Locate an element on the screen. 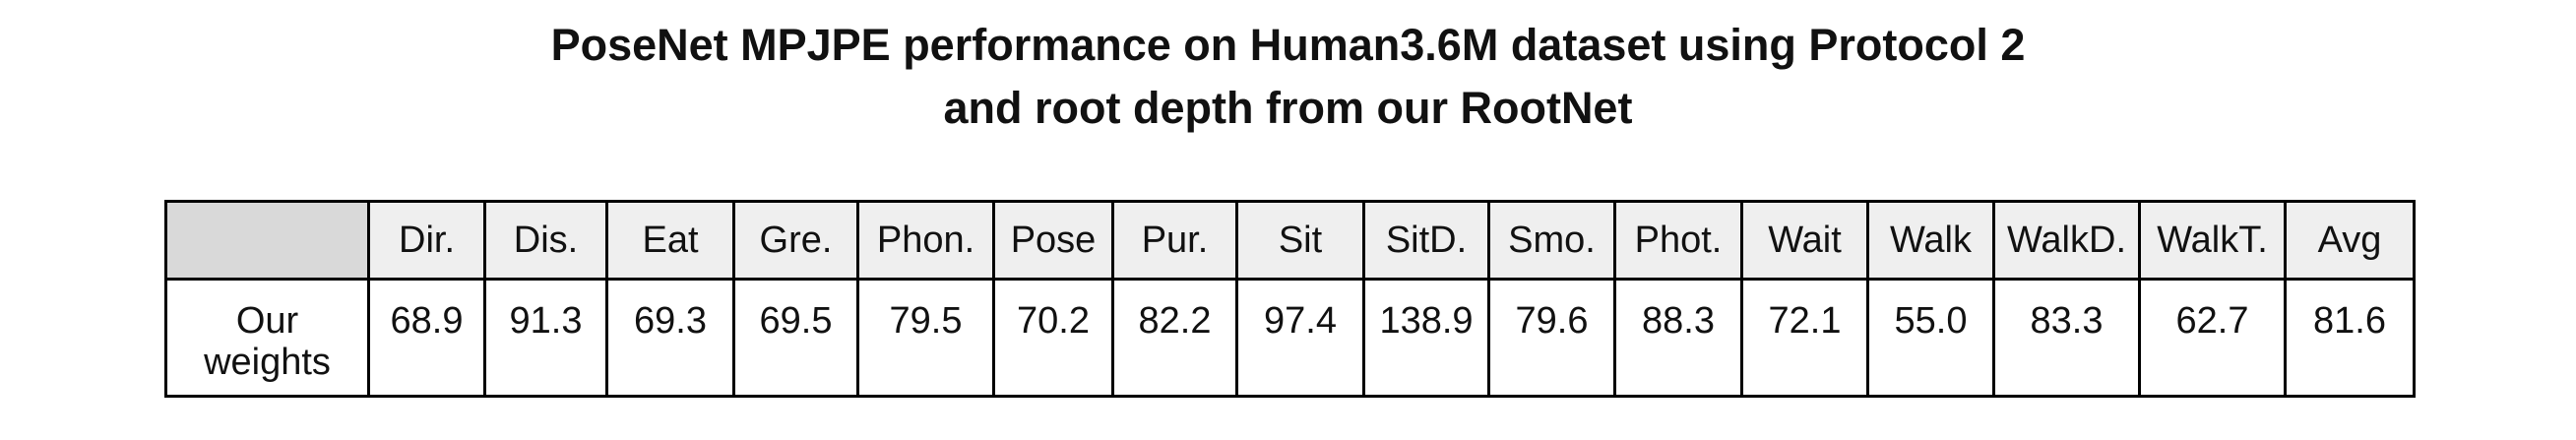 This screenshot has height=440, width=2576. column-header: Phon. is located at coordinates (926, 240).